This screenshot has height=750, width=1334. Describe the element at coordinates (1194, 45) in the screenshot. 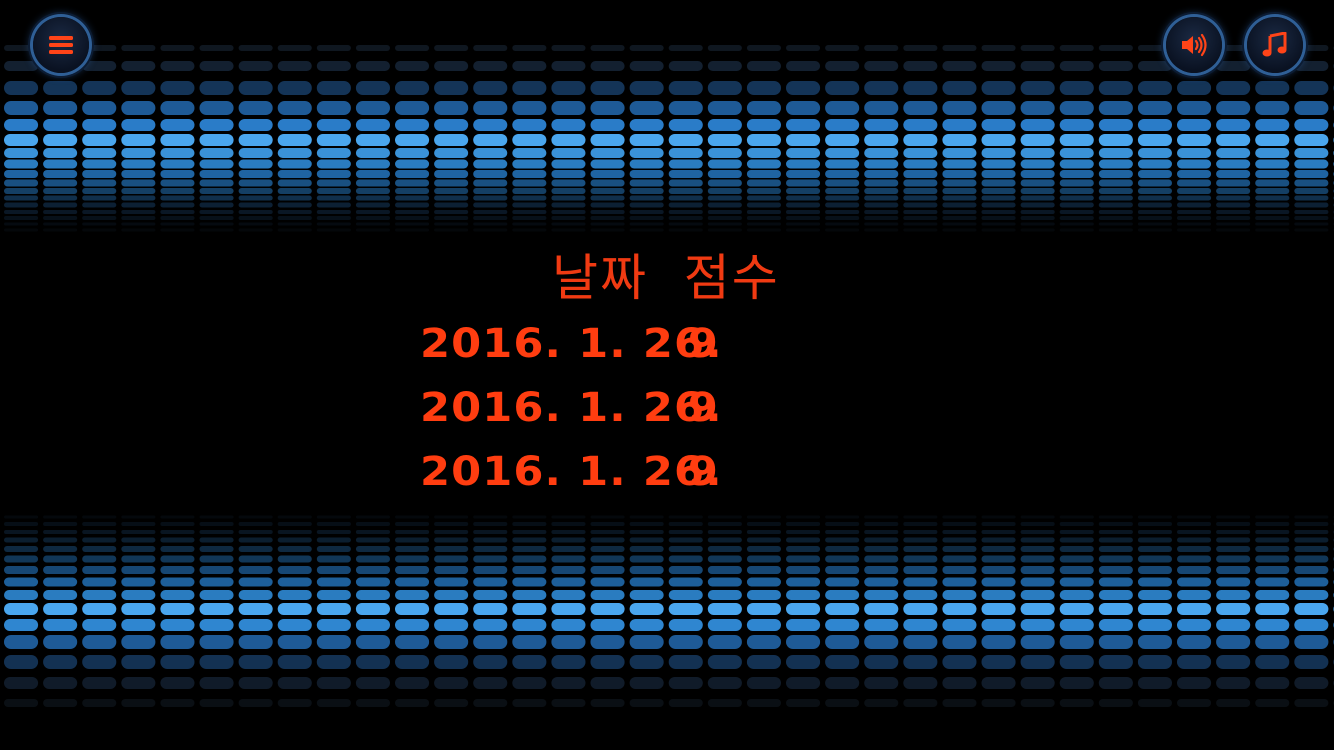

I see `sound-toggle-button` at that location.